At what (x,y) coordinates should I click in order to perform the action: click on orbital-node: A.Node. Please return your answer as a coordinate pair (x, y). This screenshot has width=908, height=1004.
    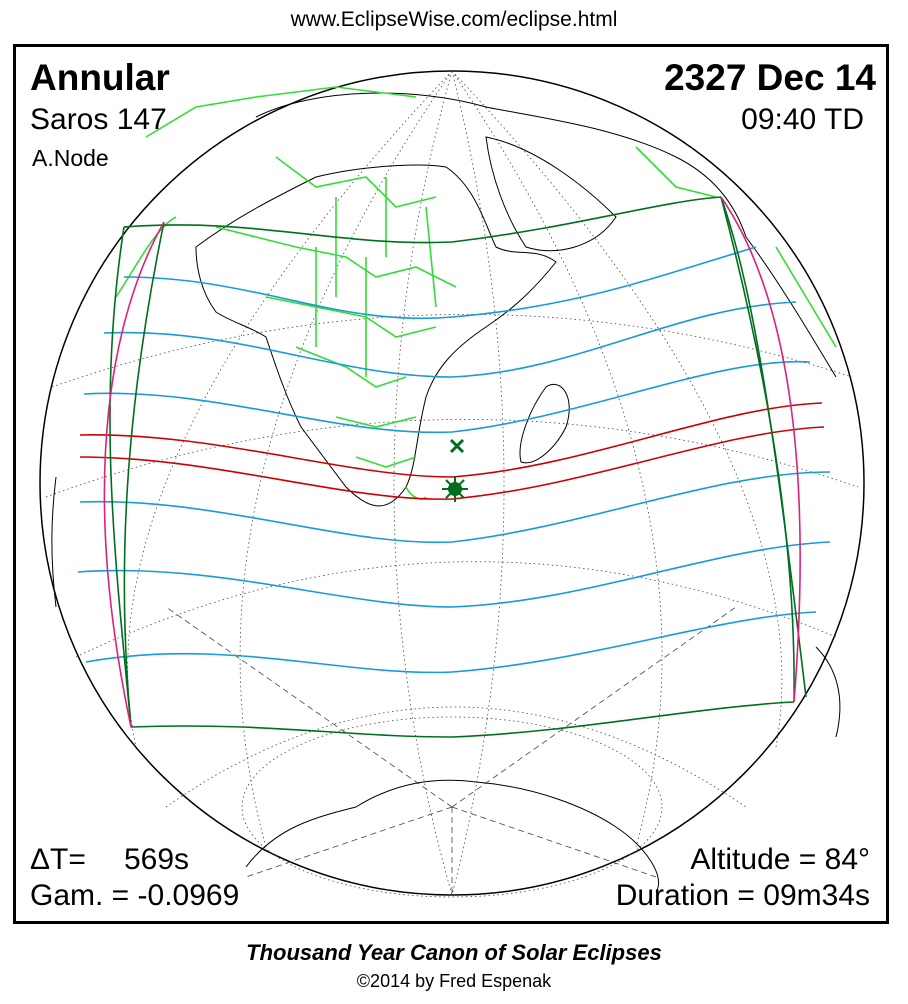
    Looking at the image, I should click on (70, 158).